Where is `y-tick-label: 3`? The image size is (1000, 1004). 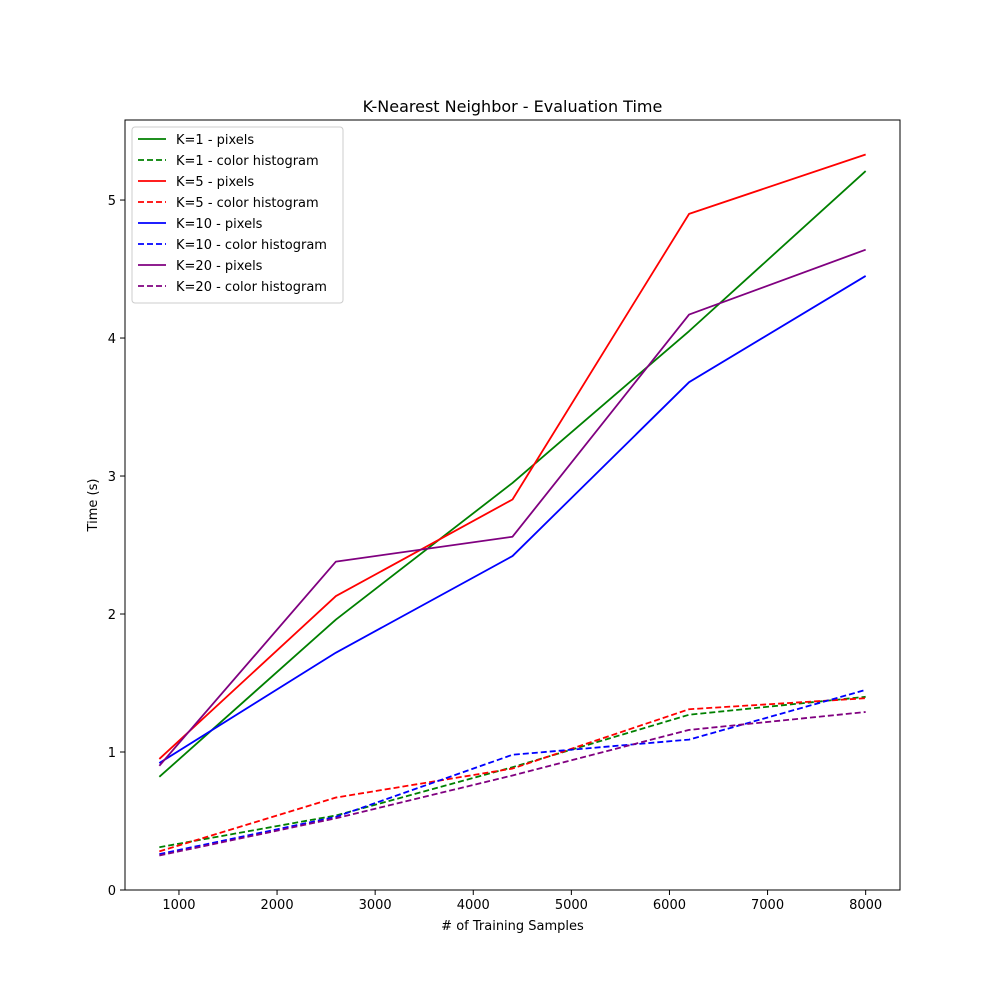 y-tick-label: 3 is located at coordinates (112, 477).